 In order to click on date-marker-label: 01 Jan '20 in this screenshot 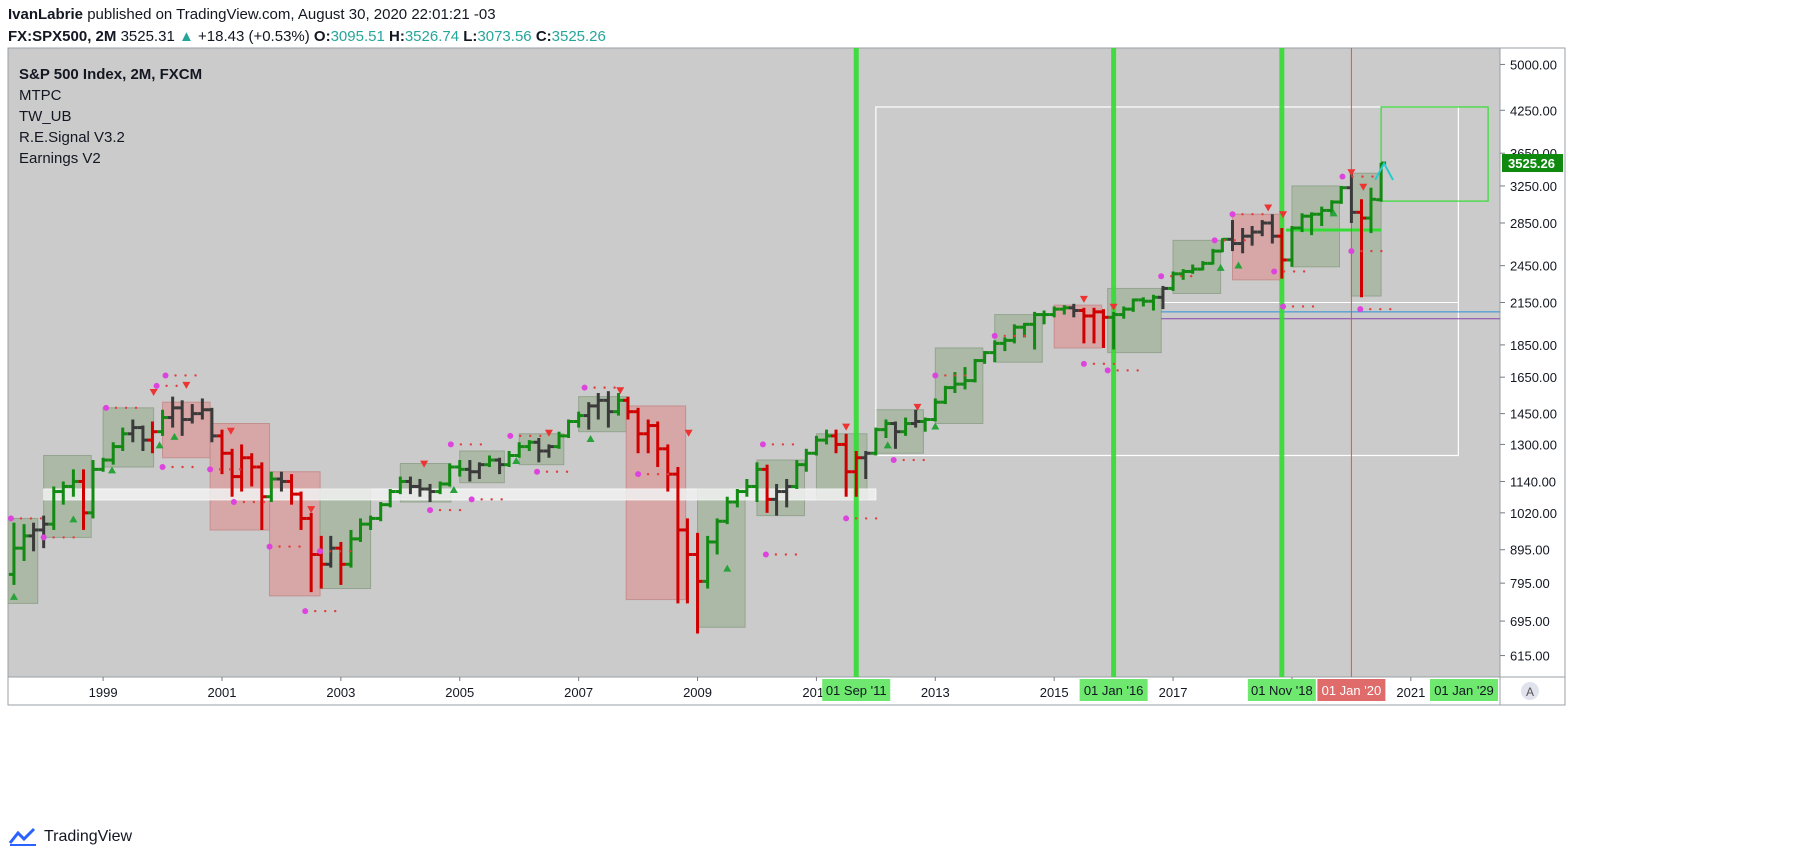, I will do `click(1352, 690)`.